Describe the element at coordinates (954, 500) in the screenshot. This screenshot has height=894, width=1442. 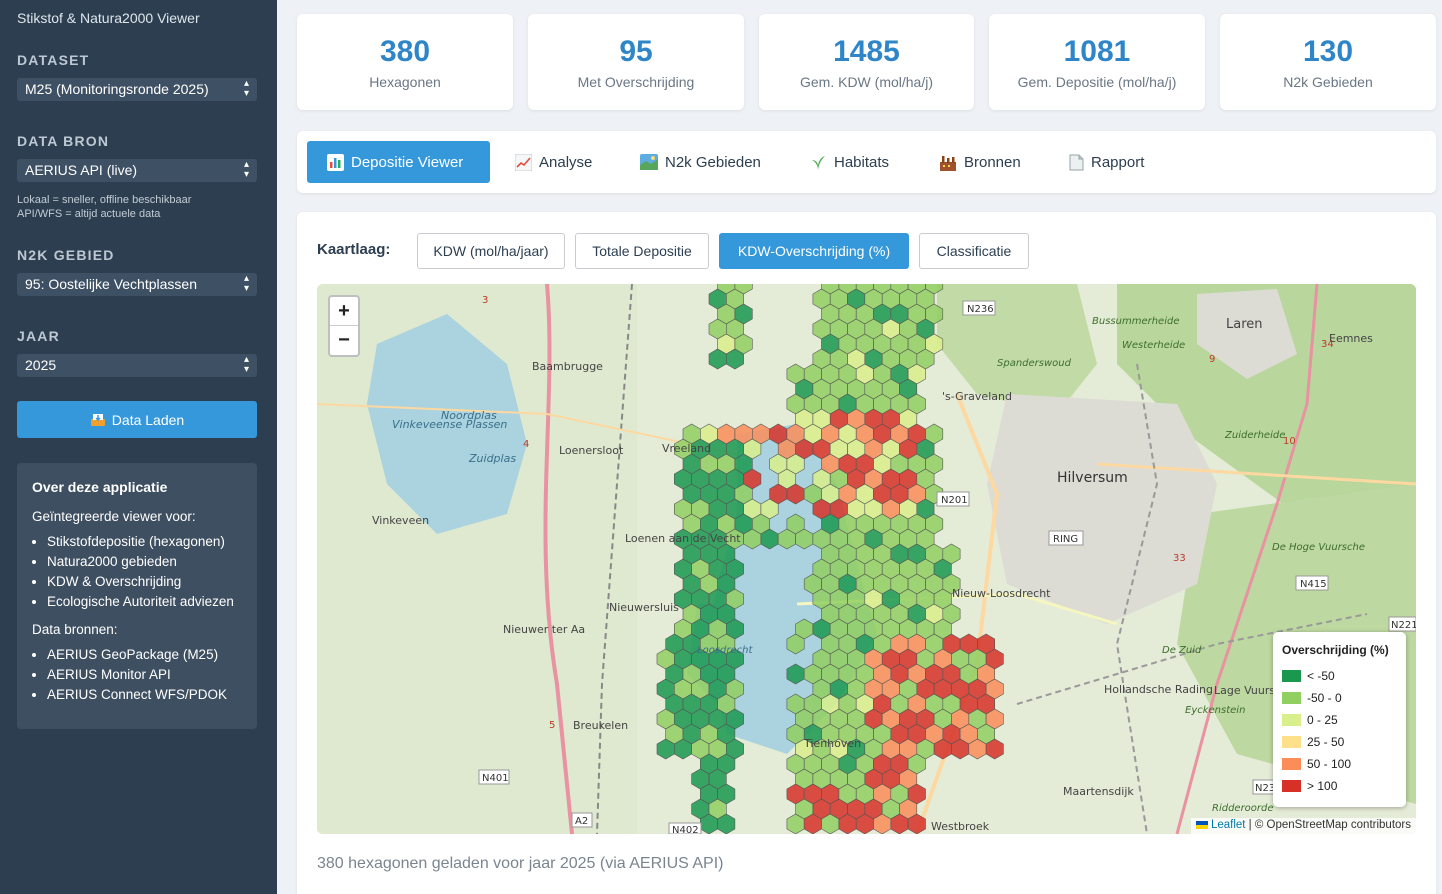
I see `road-label: N201` at that location.